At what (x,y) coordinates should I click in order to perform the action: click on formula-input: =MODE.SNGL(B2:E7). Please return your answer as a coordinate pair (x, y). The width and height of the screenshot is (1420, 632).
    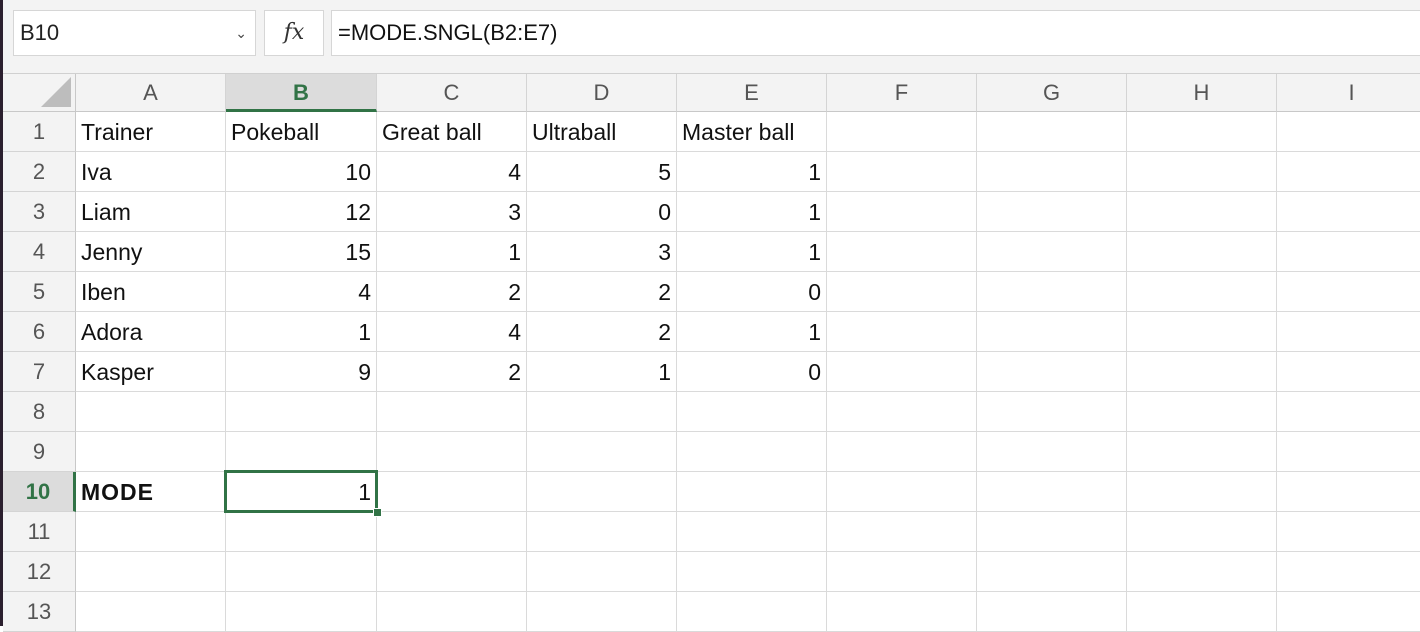
    Looking at the image, I should click on (875, 33).